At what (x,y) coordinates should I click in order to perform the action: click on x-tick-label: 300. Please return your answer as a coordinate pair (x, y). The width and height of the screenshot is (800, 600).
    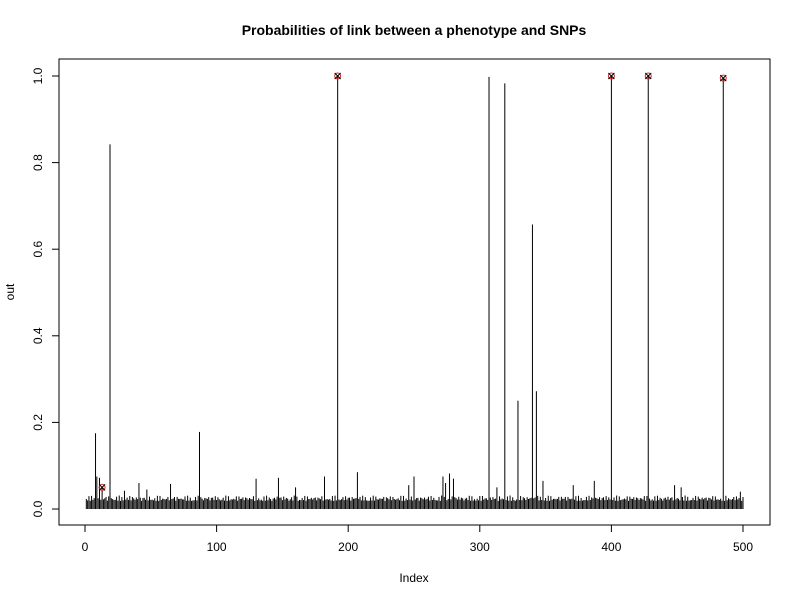
    Looking at the image, I should click on (480, 547).